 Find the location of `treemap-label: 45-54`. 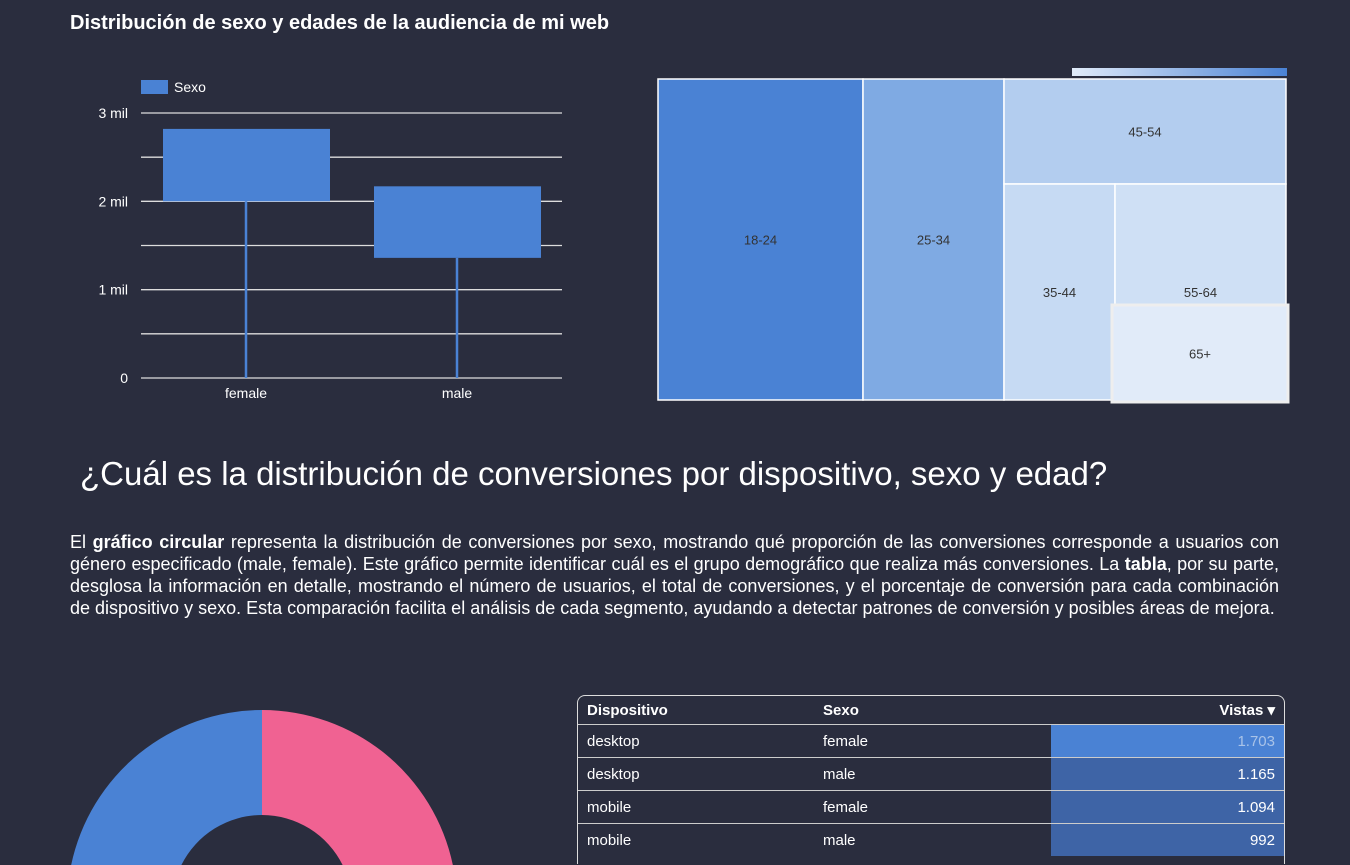

treemap-label: 45-54 is located at coordinates (1144, 132).